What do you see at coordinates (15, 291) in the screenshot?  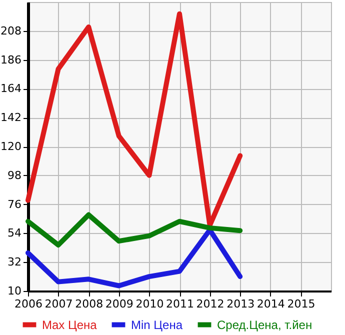 I see `y-tick-label: 10` at bounding box center [15, 291].